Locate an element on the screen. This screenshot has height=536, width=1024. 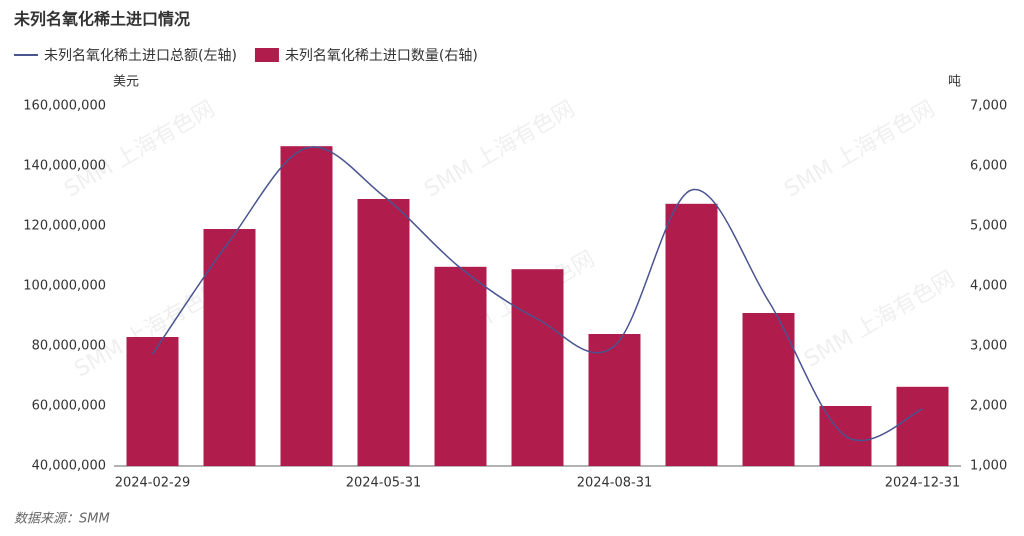
y2-tick-label: 1,000 is located at coordinates (988, 466).